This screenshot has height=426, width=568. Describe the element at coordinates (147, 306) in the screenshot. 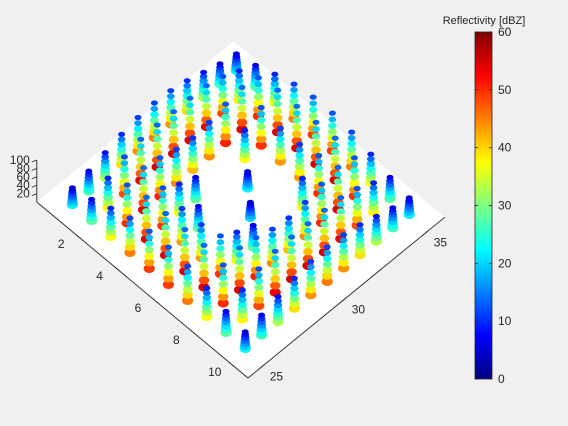

I see `x-axis-ticks: 2 4 6 8 10` at that location.